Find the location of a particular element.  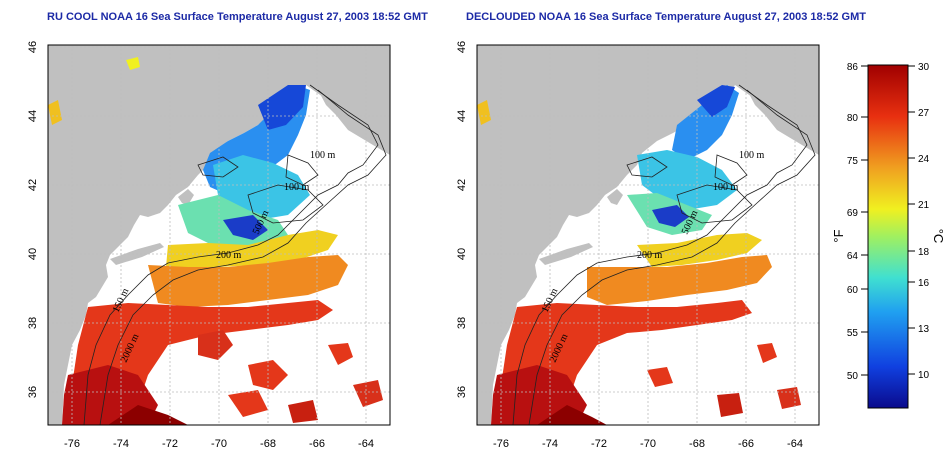

f-tick-label: 64 is located at coordinates (853, 256).